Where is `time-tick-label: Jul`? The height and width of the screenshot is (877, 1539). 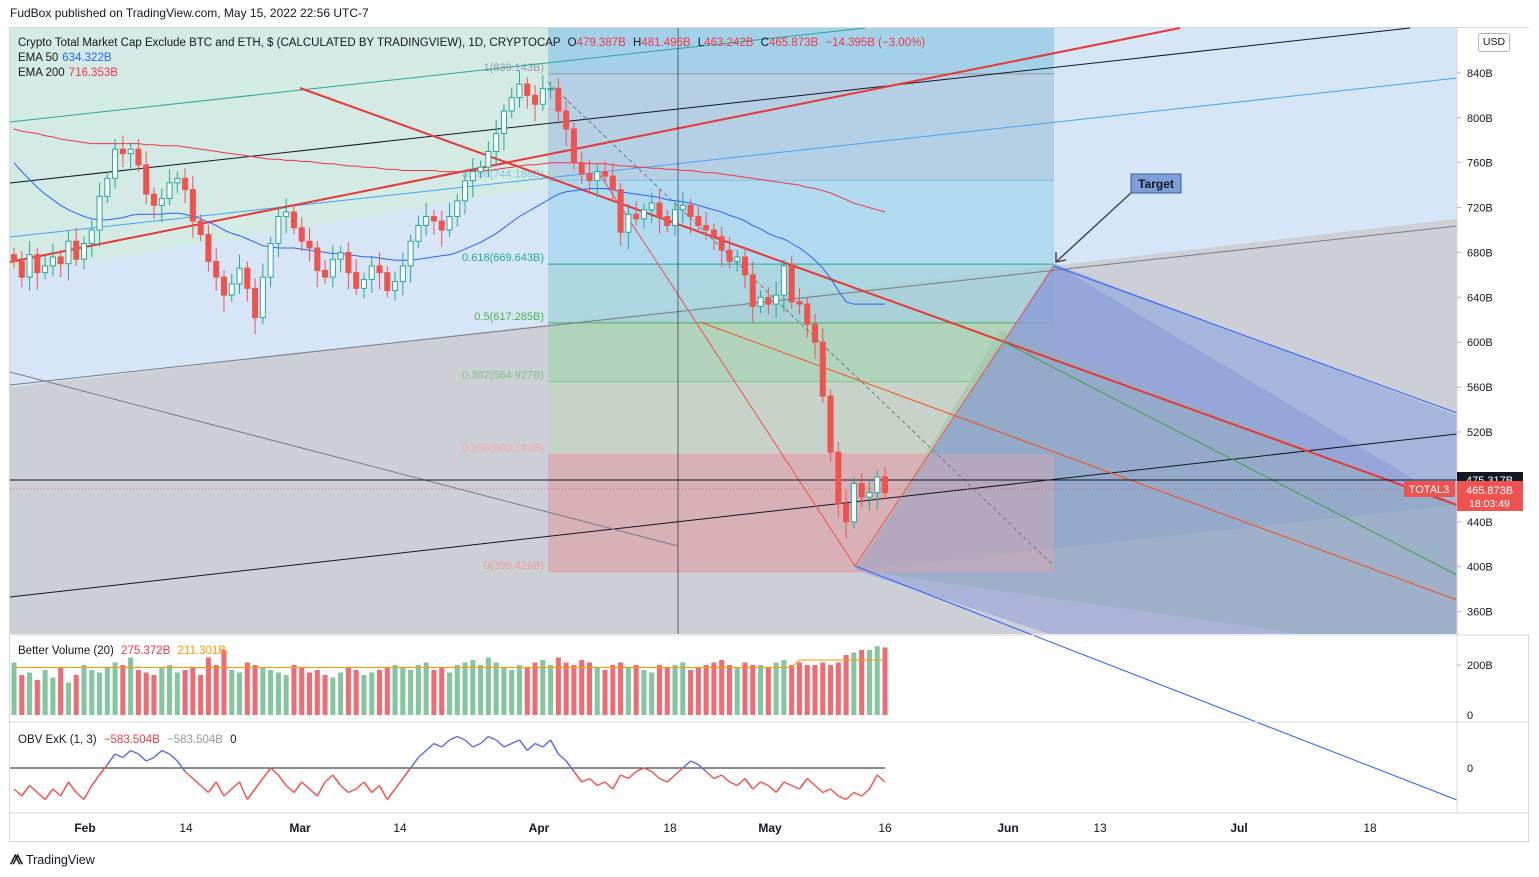
time-tick-label: Jul is located at coordinates (1238, 828).